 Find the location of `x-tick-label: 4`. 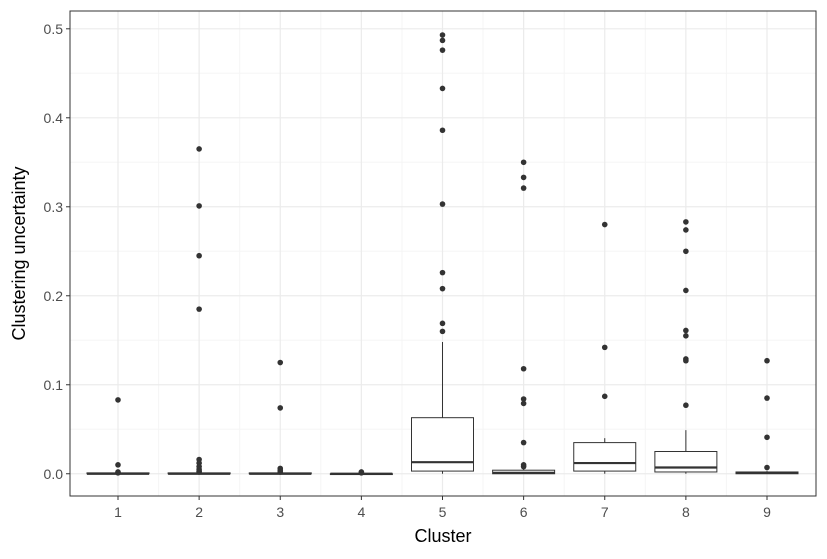

x-tick-label: 4 is located at coordinates (361, 512).